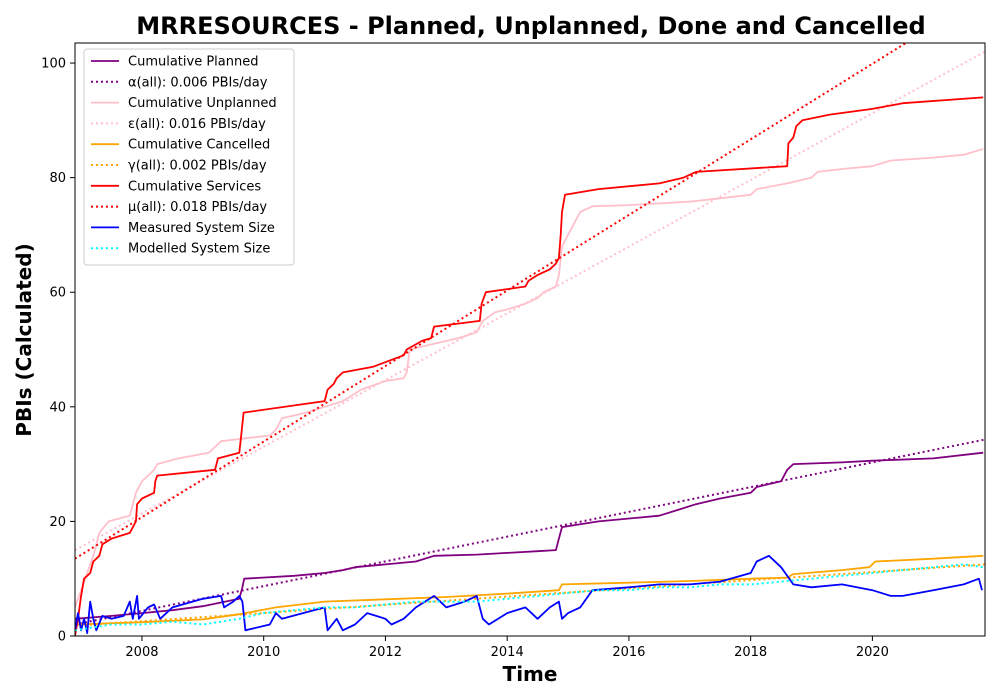 This screenshot has height=700, width=1000. What do you see at coordinates (57, 522) in the screenshot?
I see `y-tick-label: 20` at bounding box center [57, 522].